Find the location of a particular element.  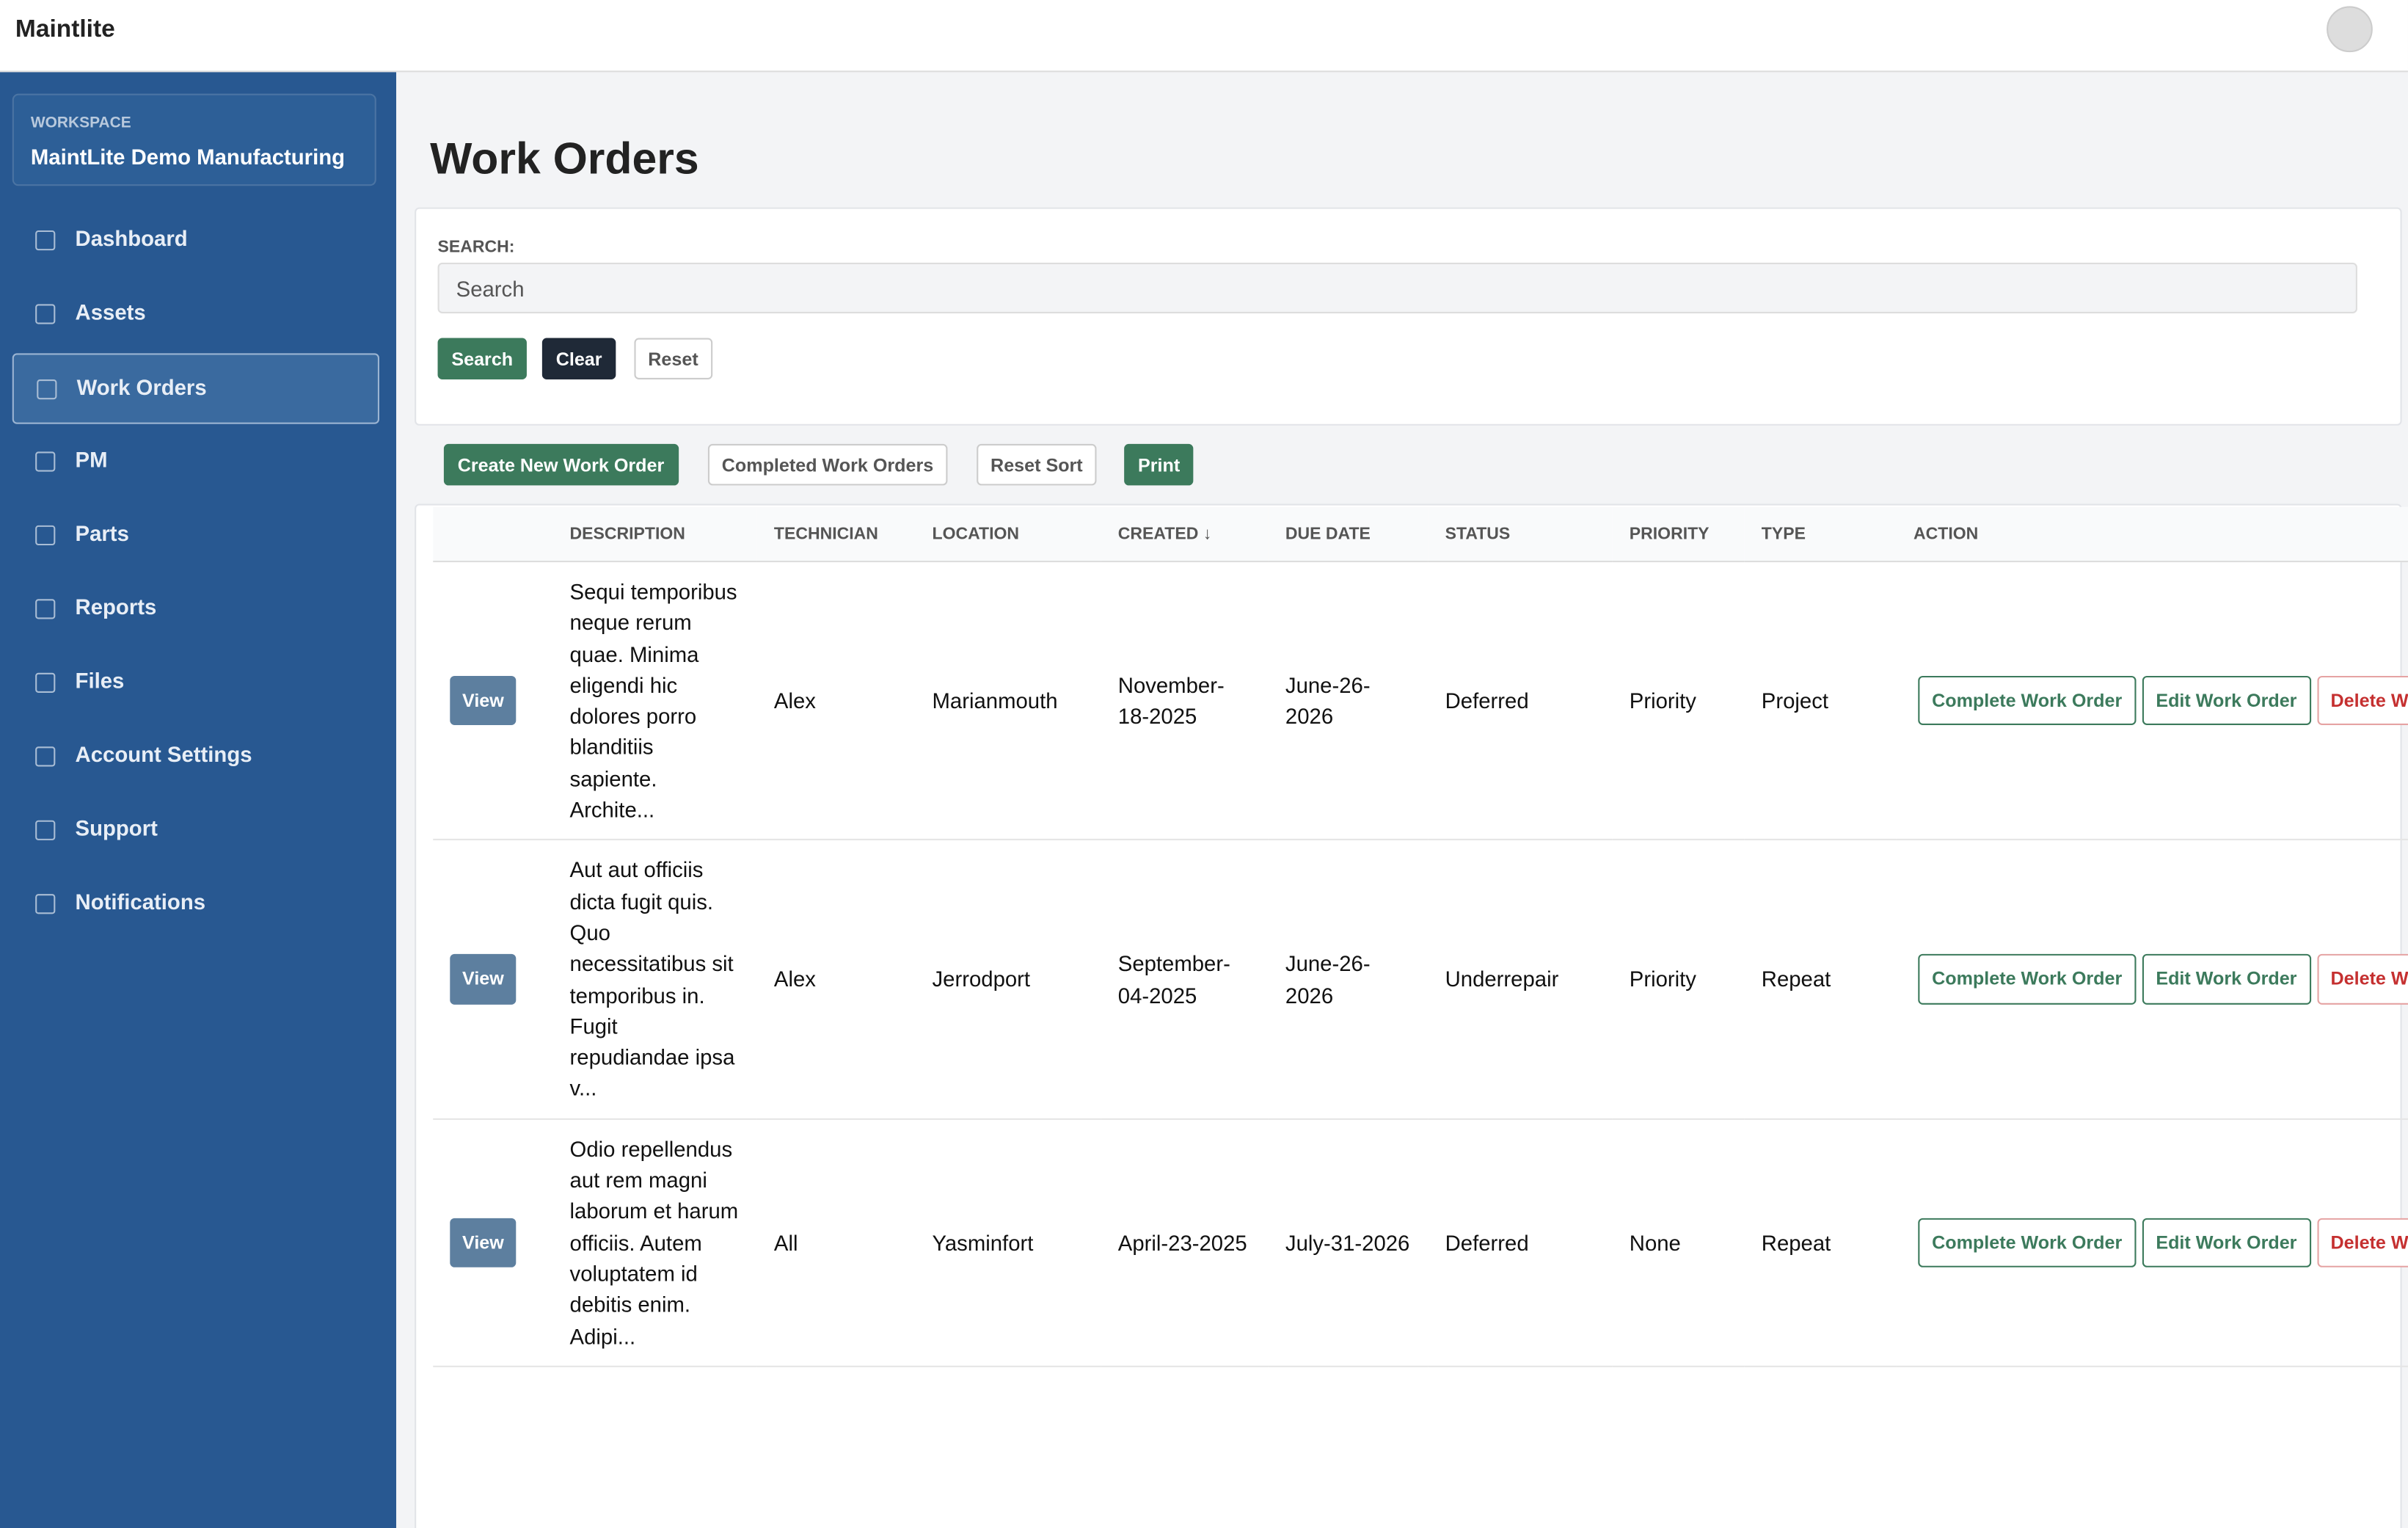

cell-priority: None is located at coordinates (1679, 1242).